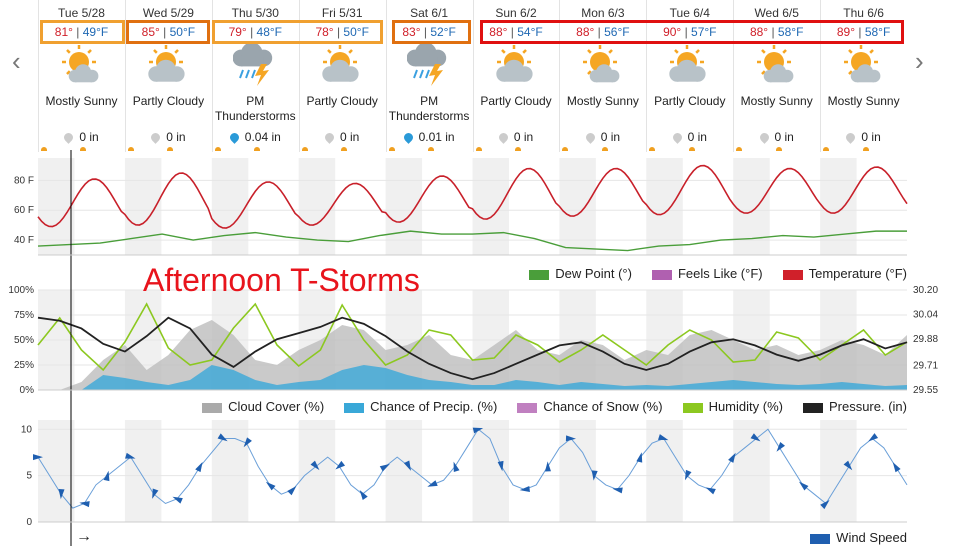 Image resolution: width=953 pixels, height=546 pixels. What do you see at coordinates (516, 13) in the screenshot?
I see `day-date: Sun 6/2` at bounding box center [516, 13].